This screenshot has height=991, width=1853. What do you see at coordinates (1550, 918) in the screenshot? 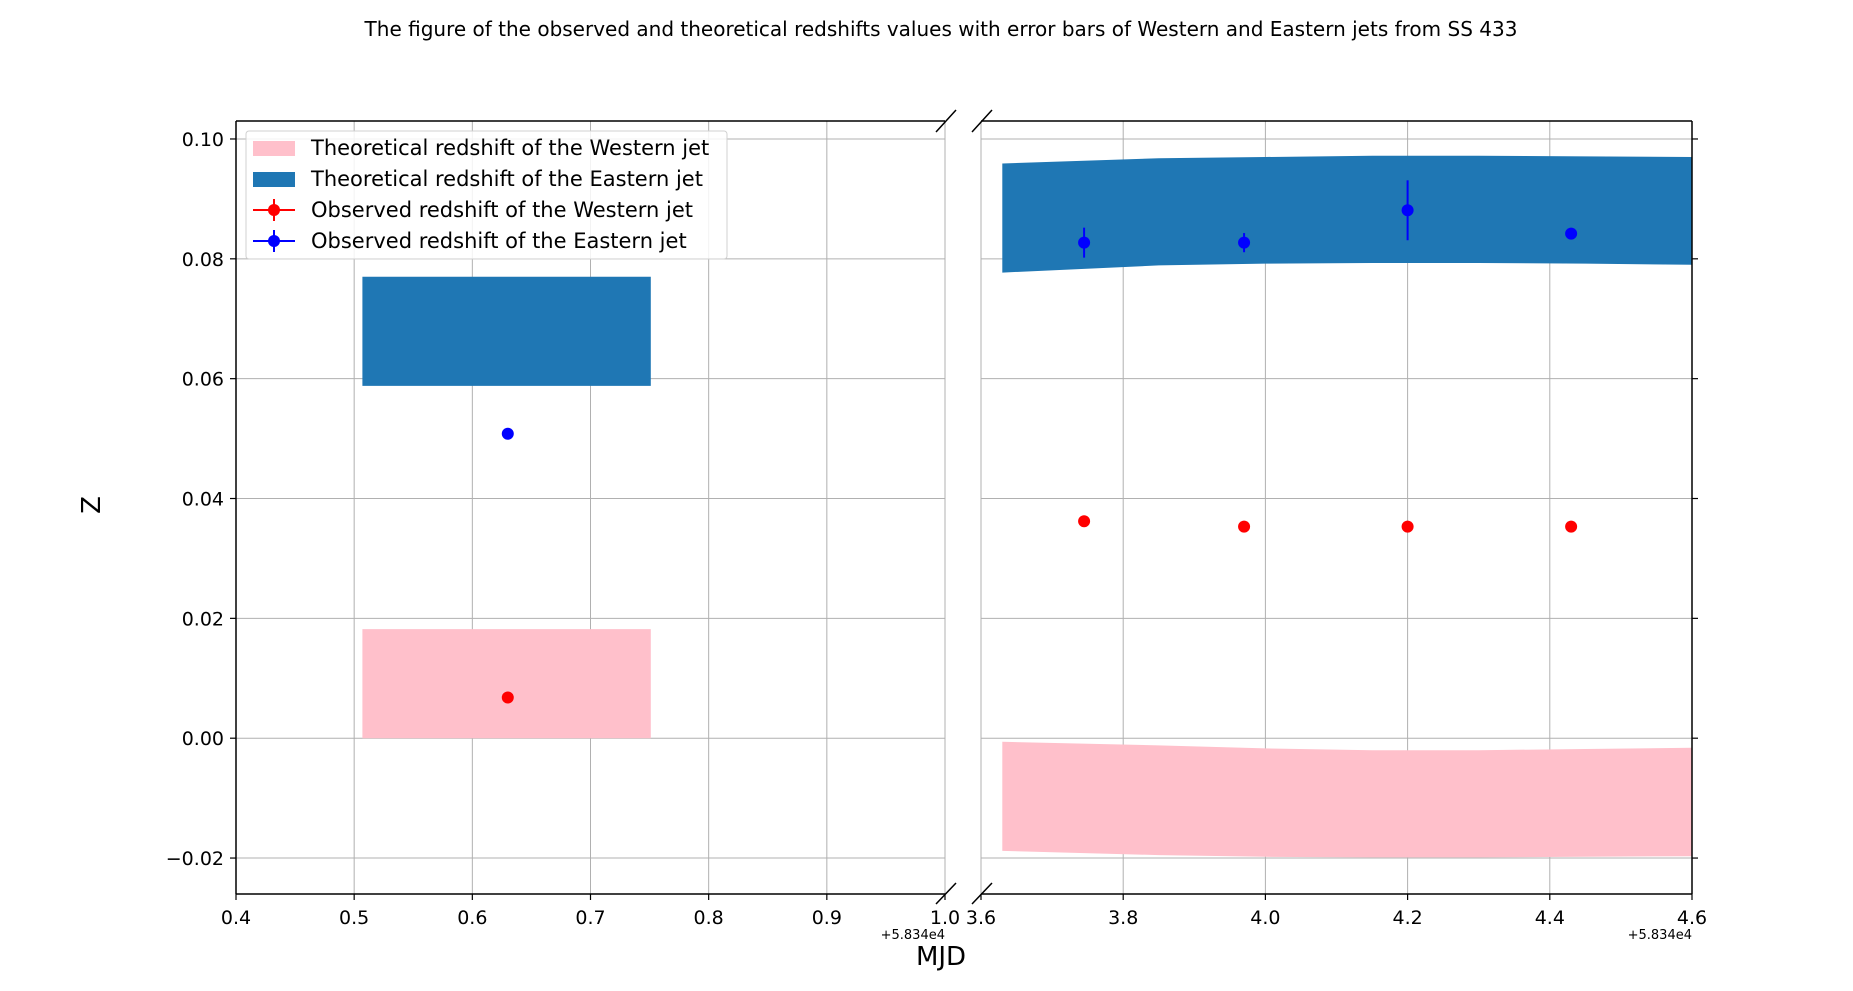
I see `x-tick-label: 4.4` at bounding box center [1550, 918].